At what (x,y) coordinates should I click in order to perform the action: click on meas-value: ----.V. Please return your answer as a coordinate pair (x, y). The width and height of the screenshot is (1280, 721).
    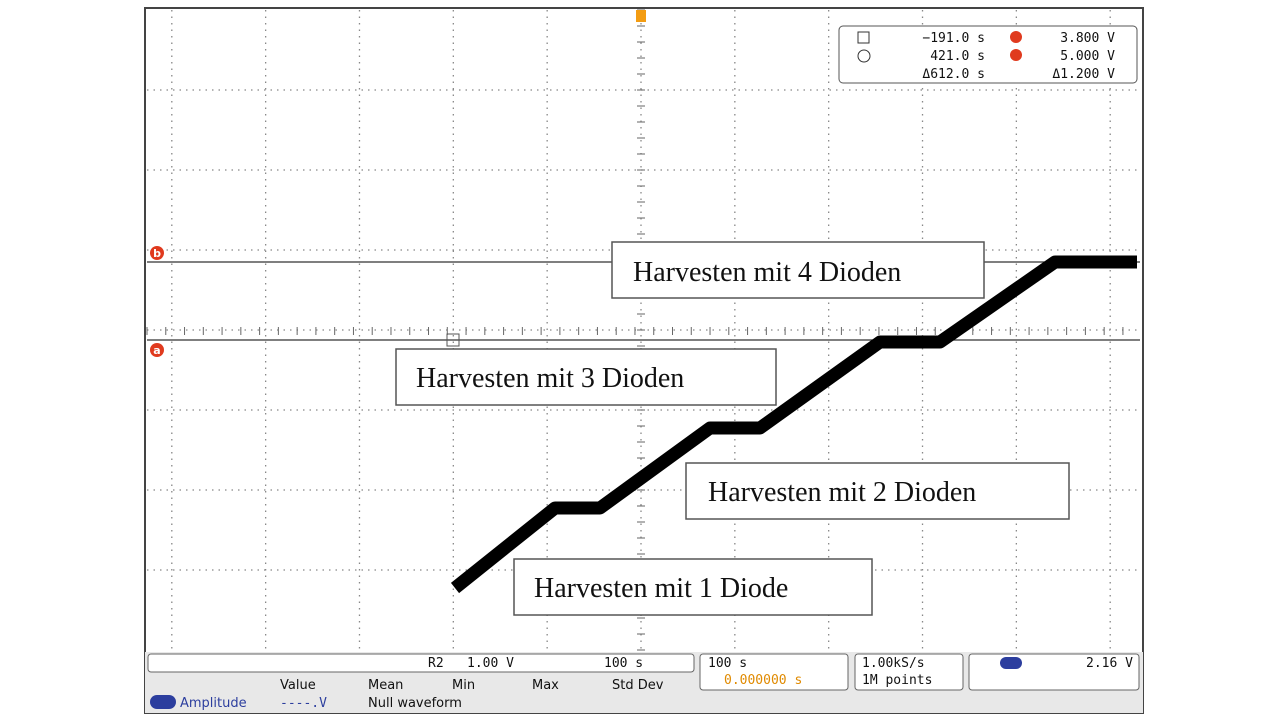
    Looking at the image, I should click on (303, 703).